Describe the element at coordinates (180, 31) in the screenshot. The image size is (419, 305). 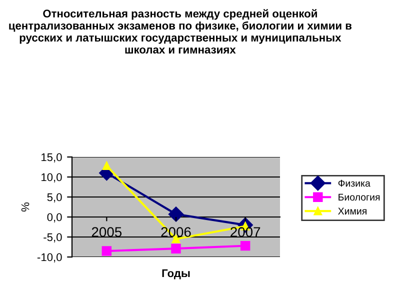
I see `chart-title: Относительная разность между средней оценкой централизованных экзаменов по физике, биологии и химии в русских и латышских государственных и муниципальных школах и гимназиях` at that location.